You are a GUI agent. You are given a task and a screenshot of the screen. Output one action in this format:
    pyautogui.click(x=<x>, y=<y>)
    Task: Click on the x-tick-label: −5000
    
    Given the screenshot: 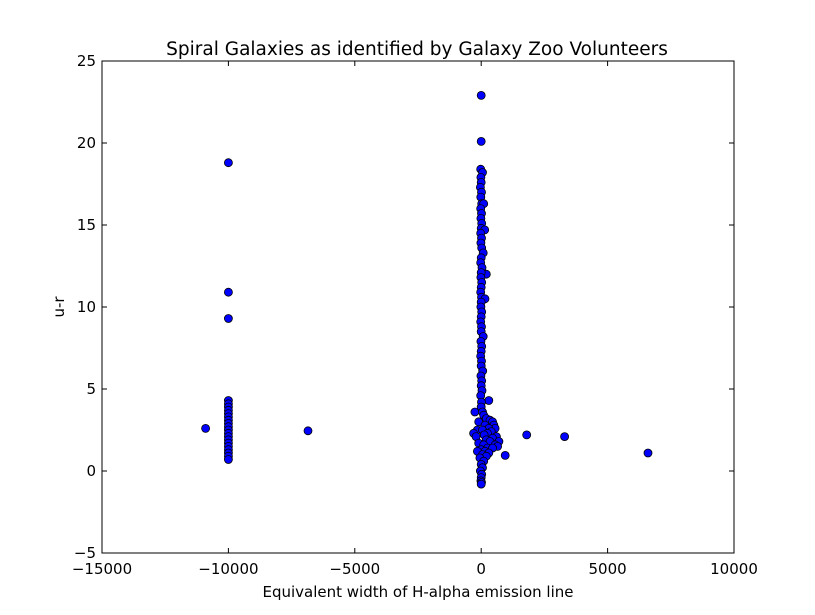 What is the action you would take?
    pyautogui.click(x=354, y=569)
    